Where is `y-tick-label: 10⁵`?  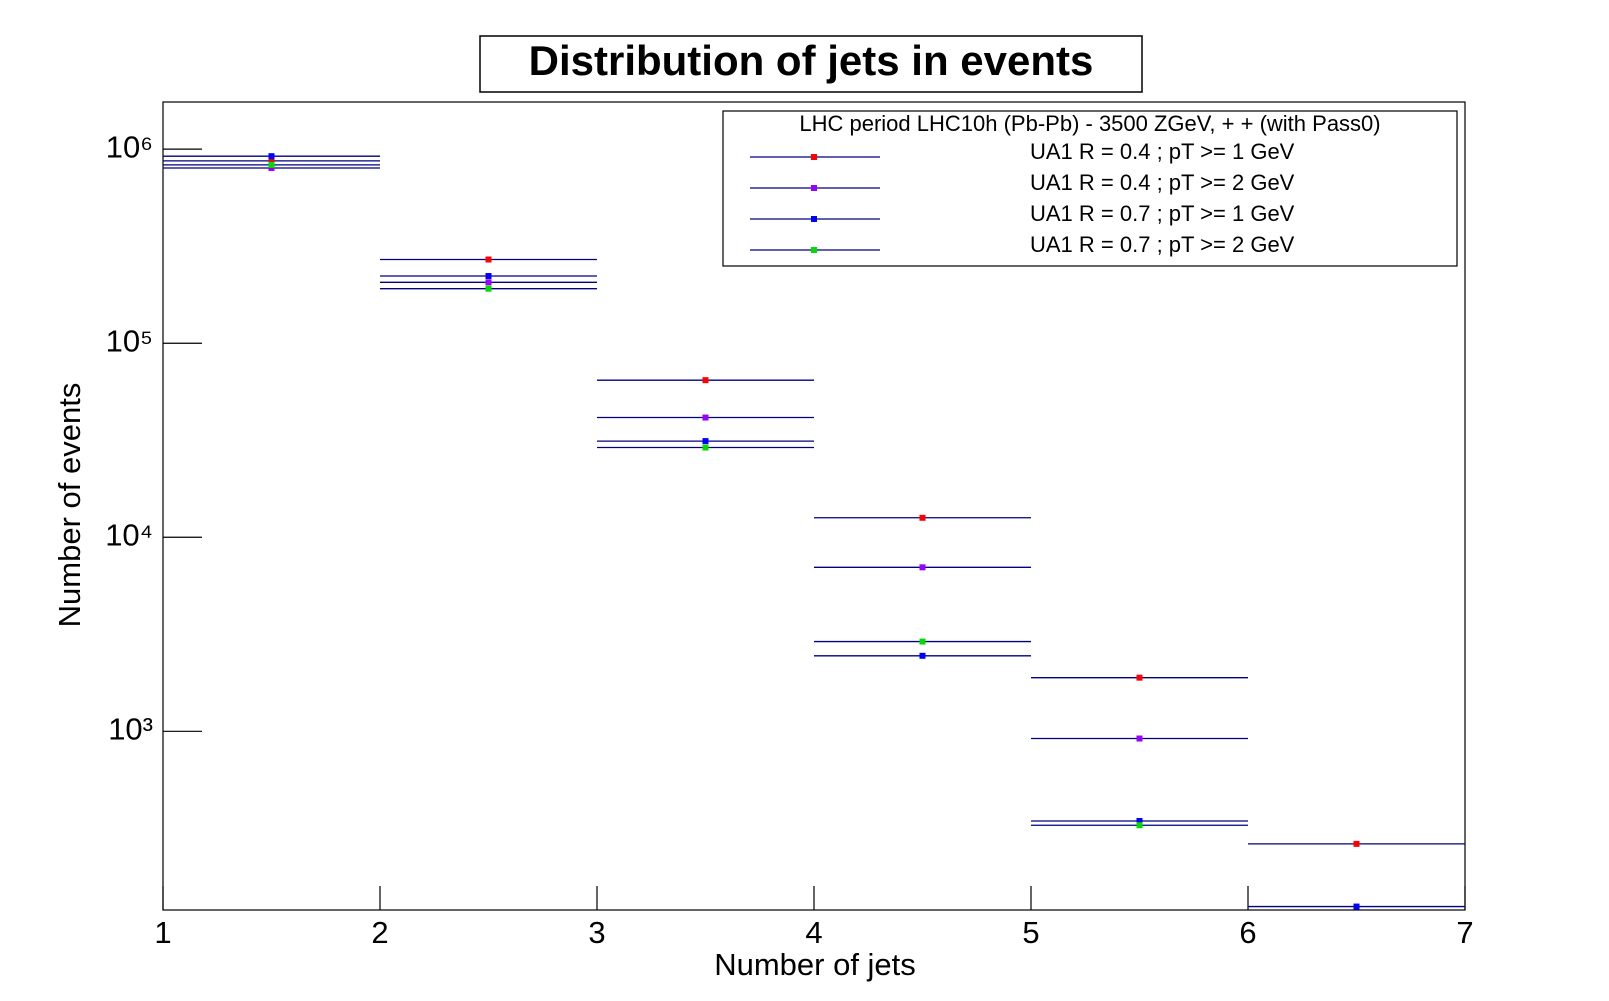
y-tick-label: 10⁵ is located at coordinates (129, 340).